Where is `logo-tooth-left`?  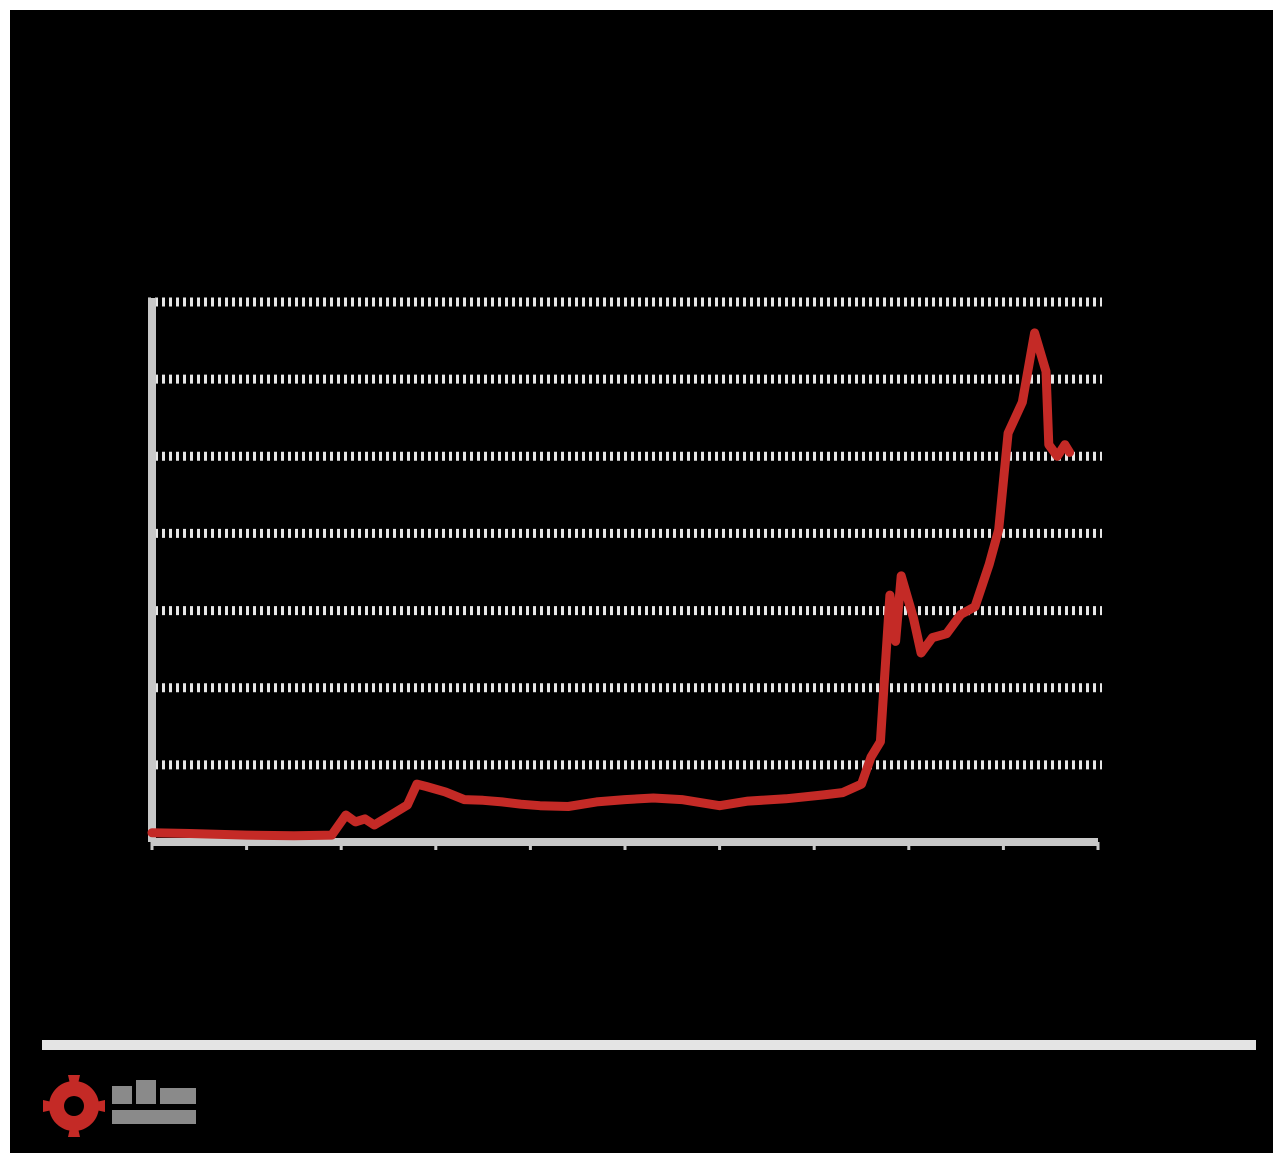
logo-tooth-left is located at coordinates (47, 1106).